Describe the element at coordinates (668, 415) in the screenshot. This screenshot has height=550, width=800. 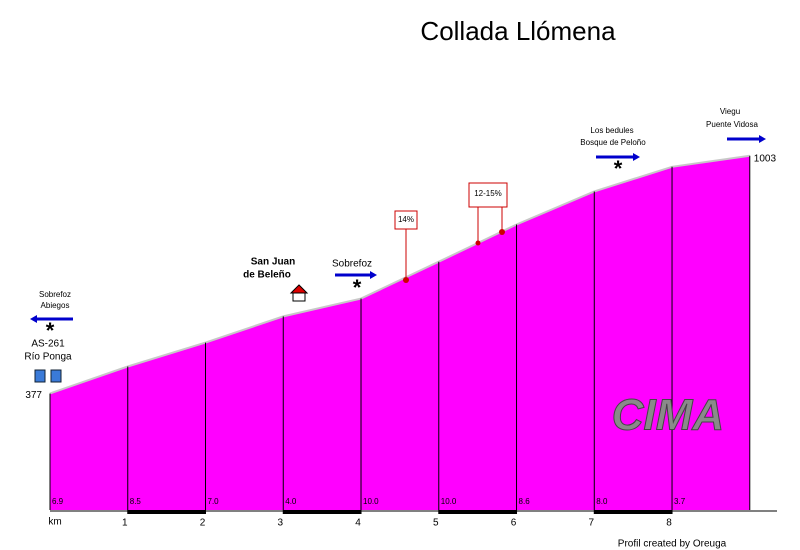
I see `logo: CIMA` at that location.